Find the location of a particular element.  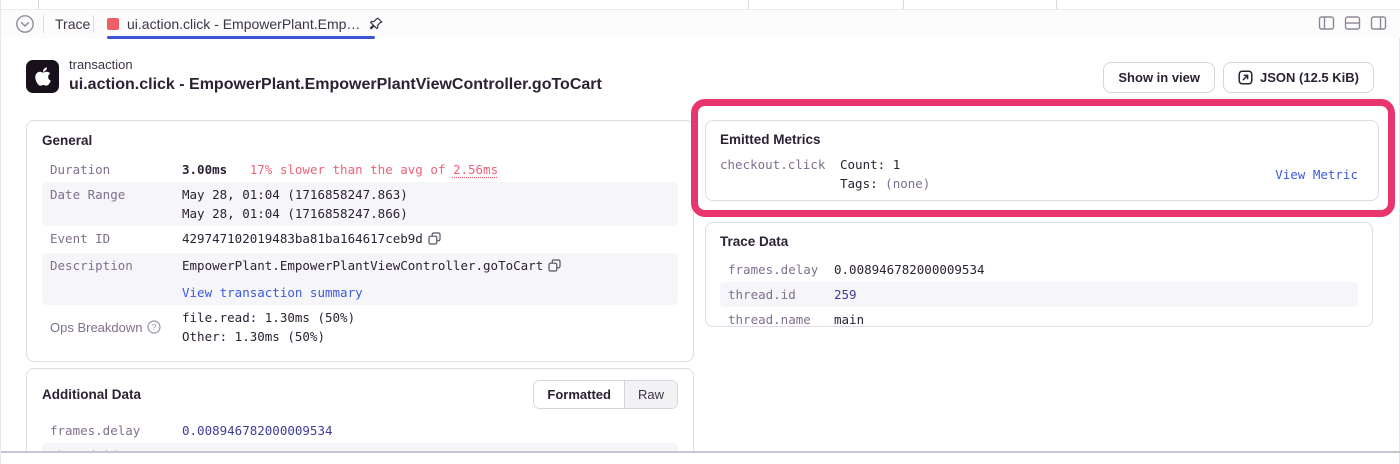

external-link-icon is located at coordinates (1245, 77).